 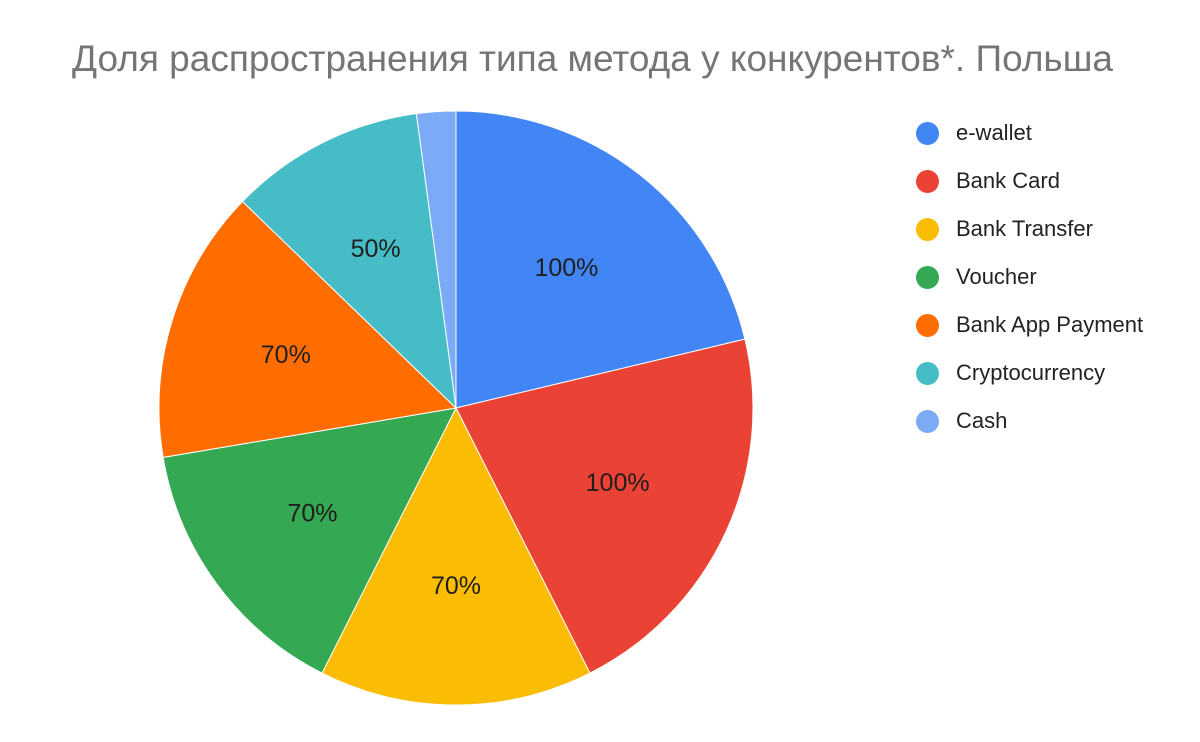 What do you see at coordinates (927, 229) in the screenshot?
I see `legend-swatch-bank-transfer` at bounding box center [927, 229].